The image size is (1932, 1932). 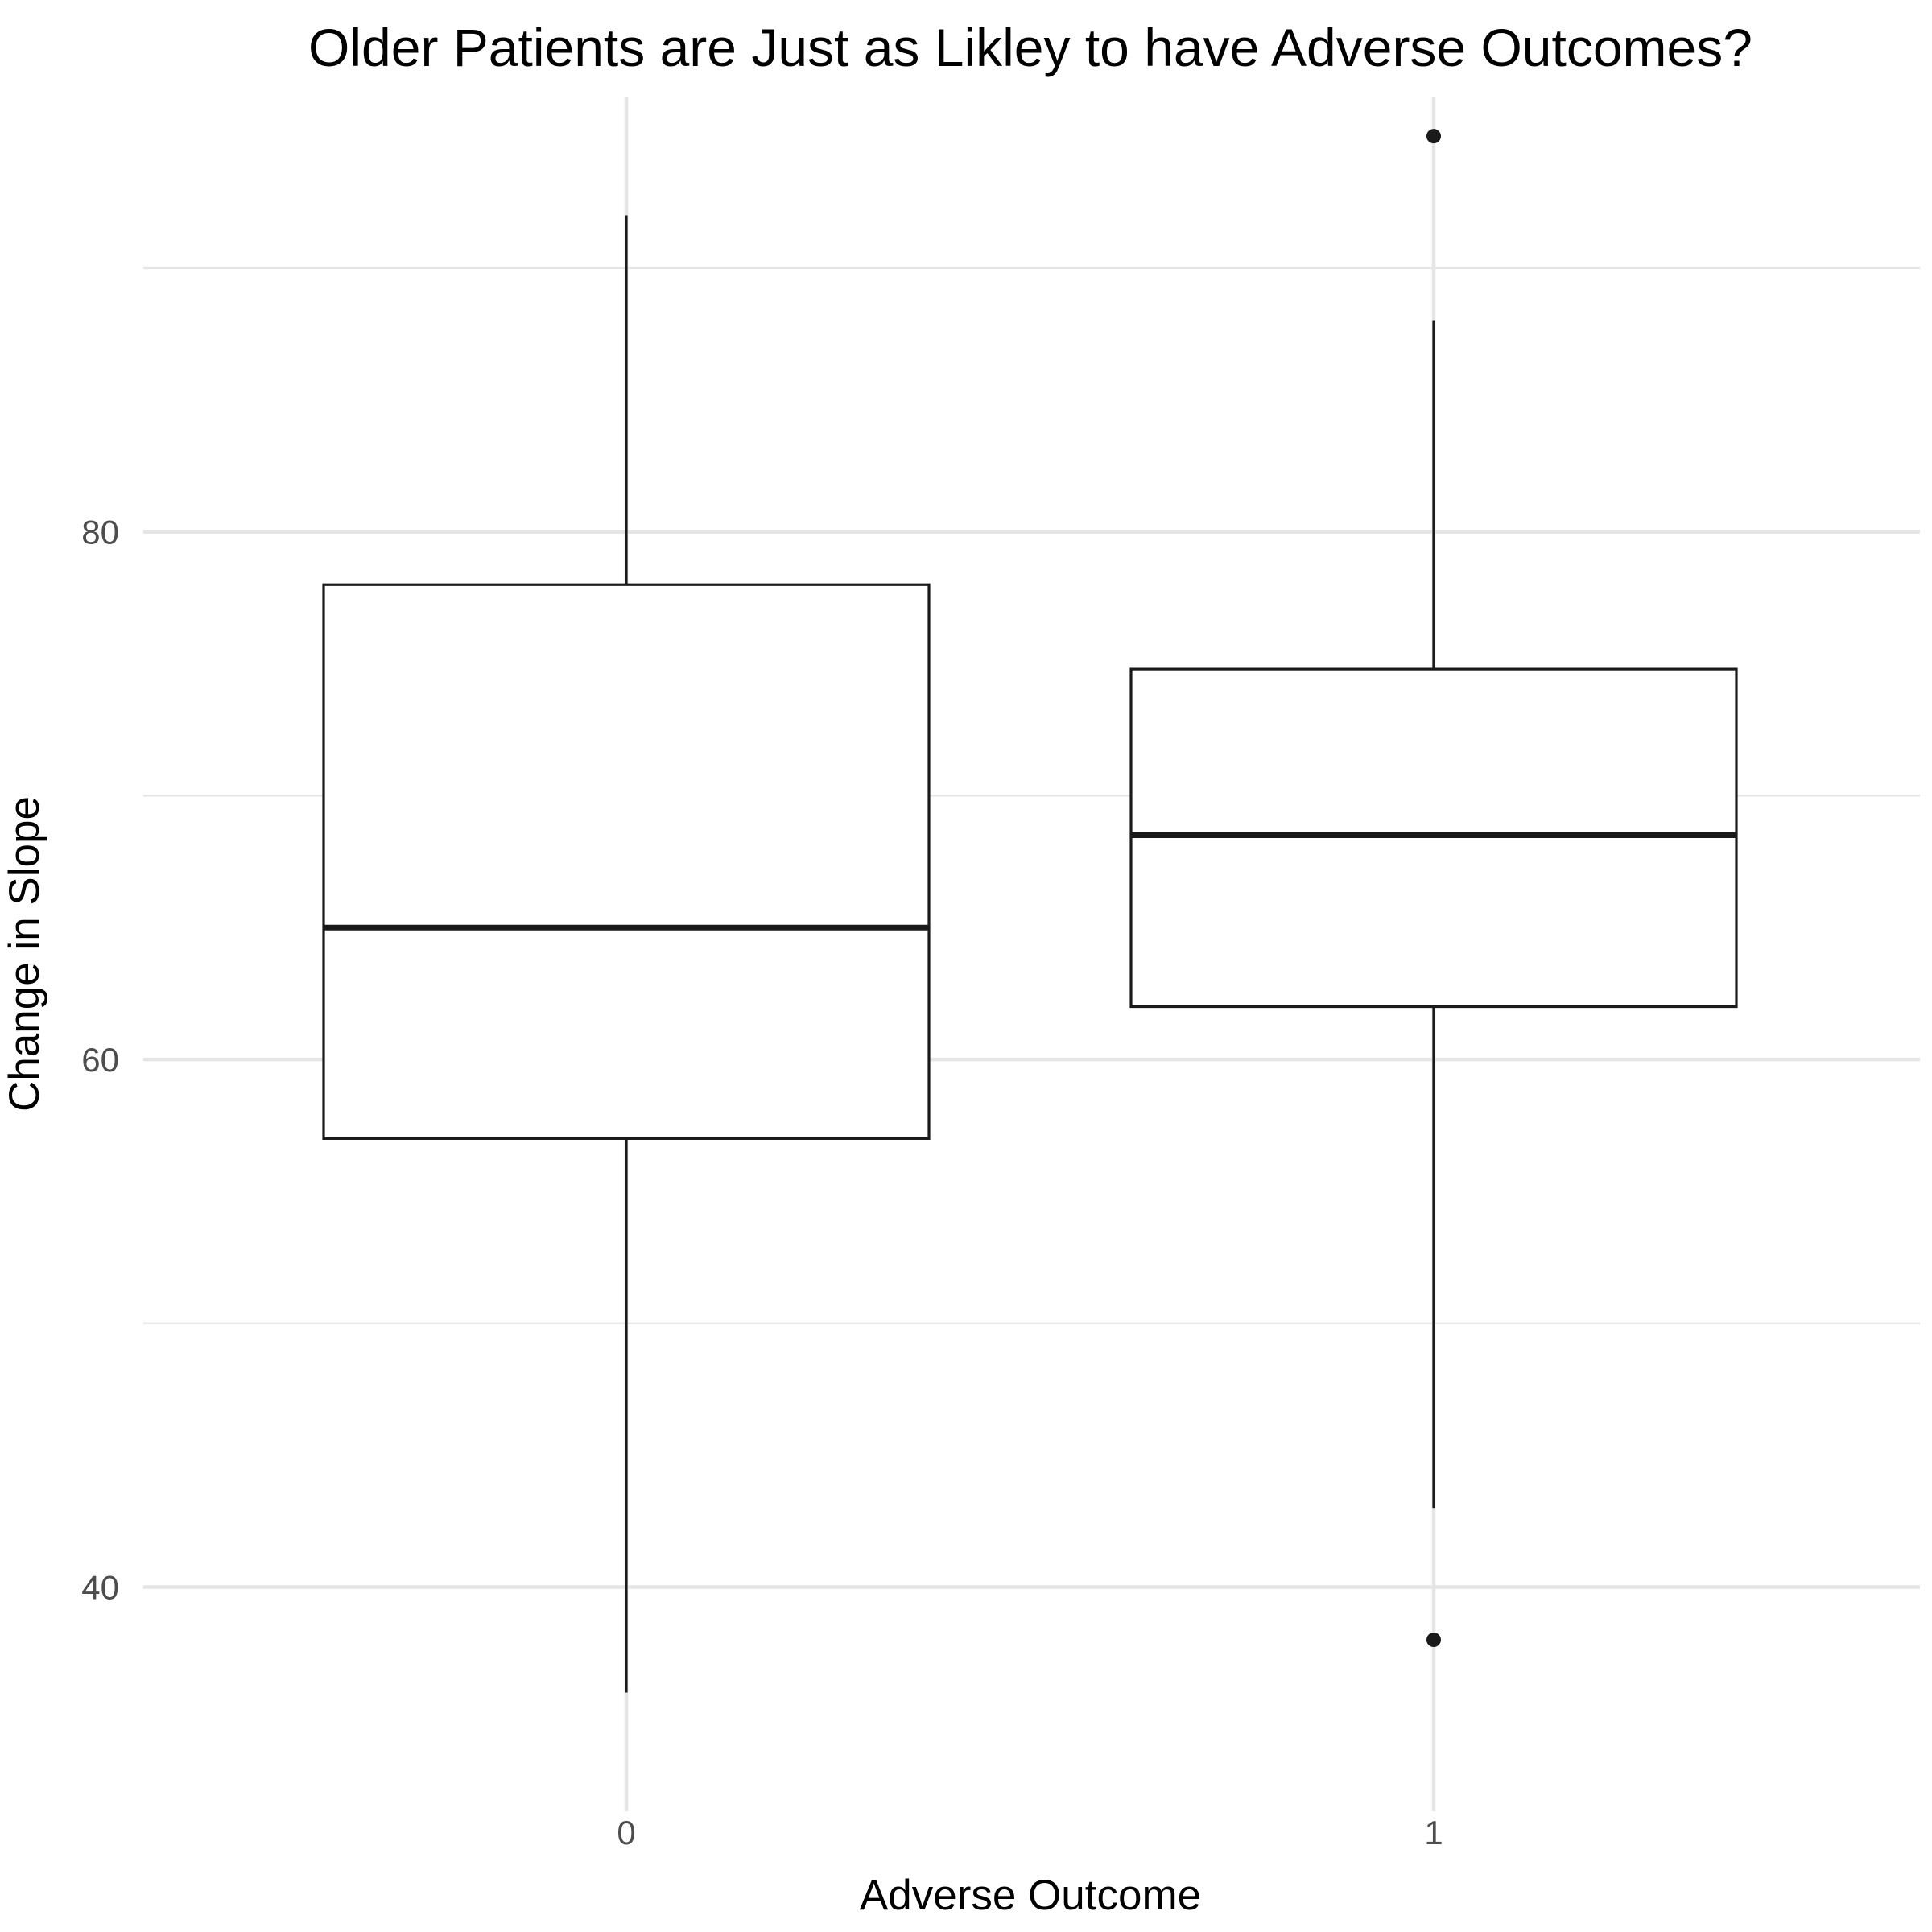 I want to click on x-axis-title: Adverse Outcome, so click(x=1030, y=1895).